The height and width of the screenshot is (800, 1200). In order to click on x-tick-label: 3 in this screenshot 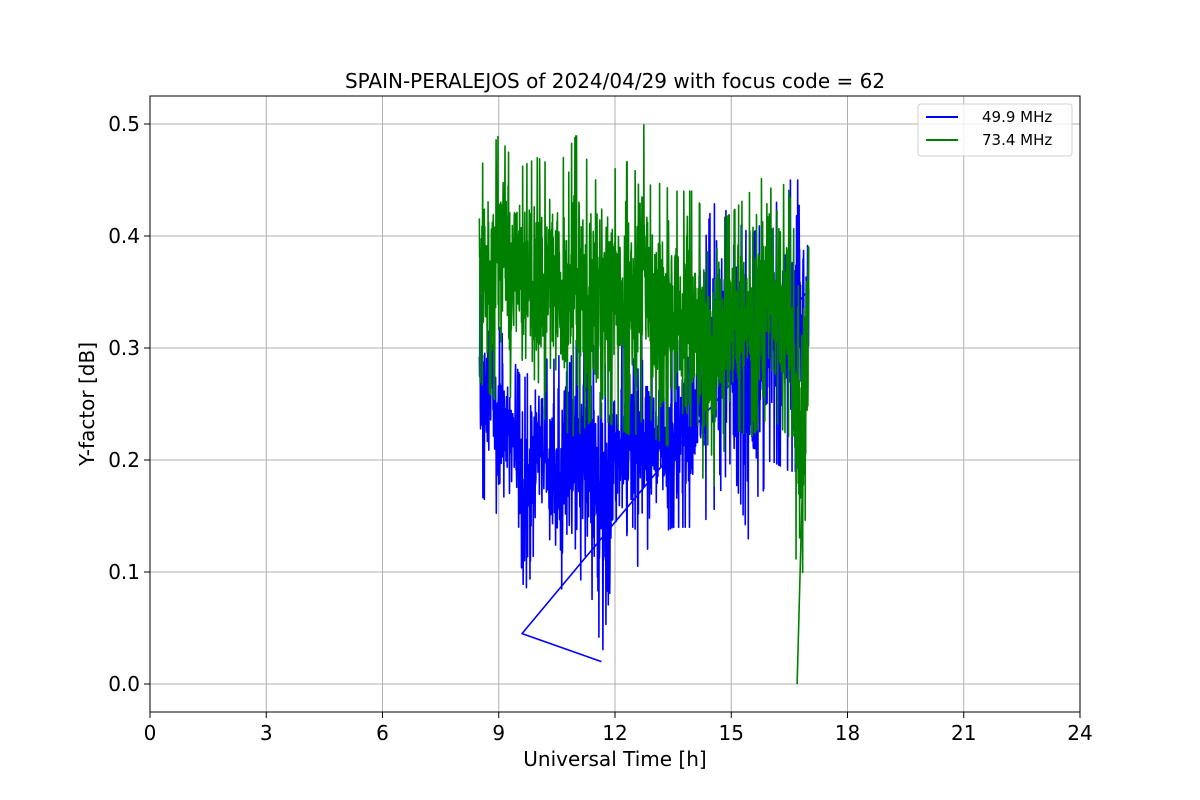, I will do `click(266, 733)`.